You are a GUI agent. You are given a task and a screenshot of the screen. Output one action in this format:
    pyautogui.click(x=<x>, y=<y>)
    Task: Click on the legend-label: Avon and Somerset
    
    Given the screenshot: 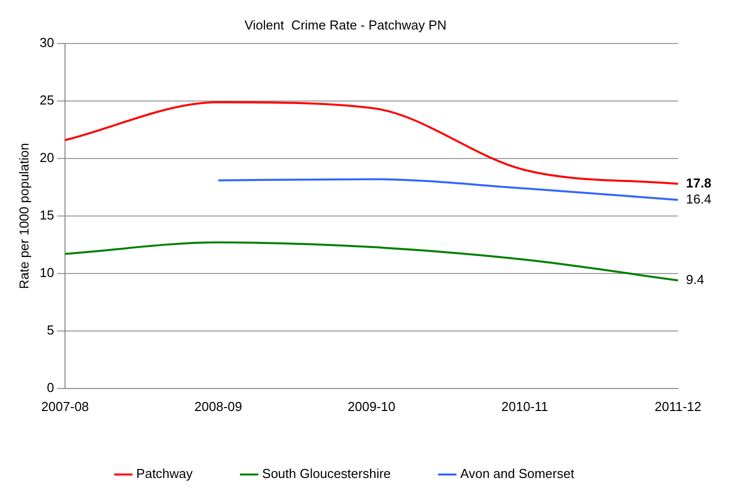 What is the action you would take?
    pyautogui.click(x=517, y=474)
    